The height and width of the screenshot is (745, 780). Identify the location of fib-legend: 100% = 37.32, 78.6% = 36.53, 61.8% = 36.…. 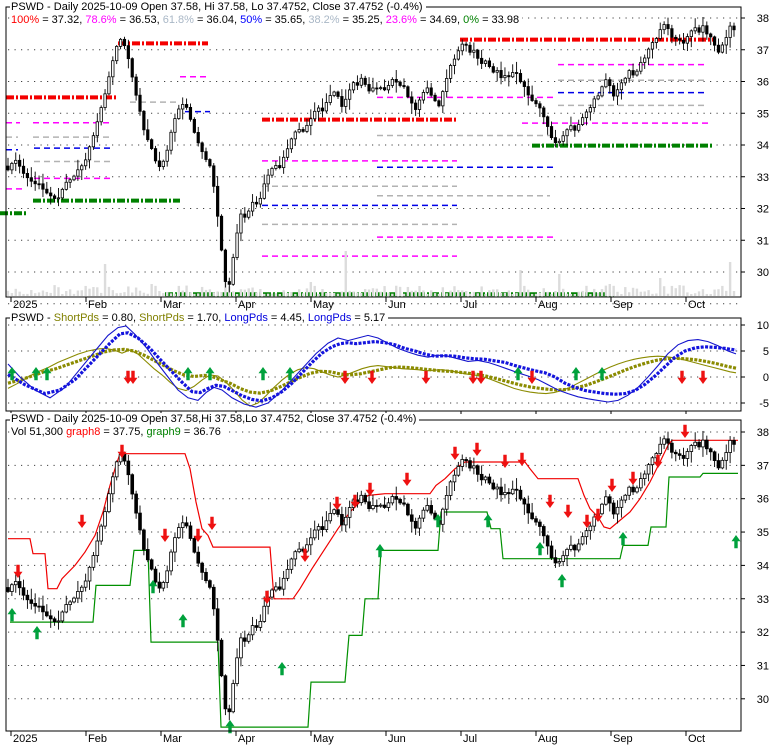
(266, 20).